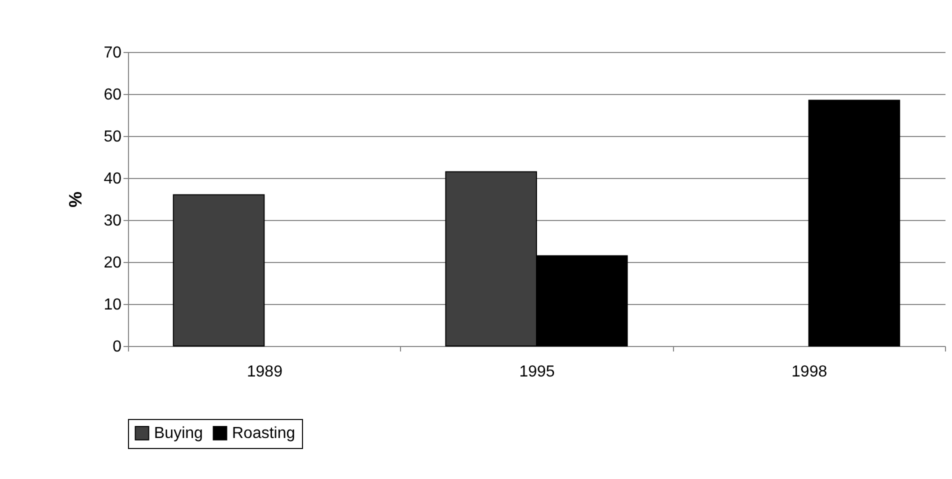 The height and width of the screenshot is (479, 952). I want to click on x-tick-label: 1995, so click(537, 372).